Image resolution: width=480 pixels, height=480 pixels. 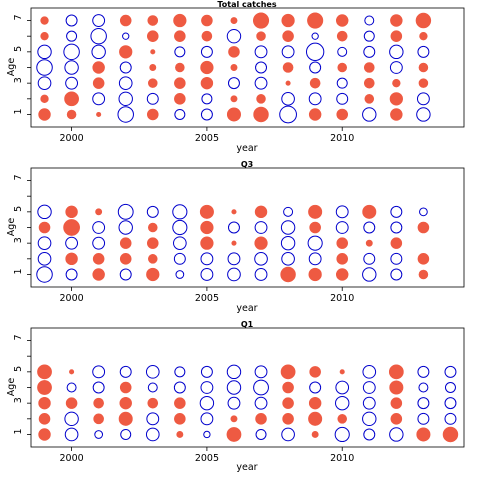 What do you see at coordinates (18, 400) in the screenshot?
I see `y-tick-label: 3` at bounding box center [18, 400].